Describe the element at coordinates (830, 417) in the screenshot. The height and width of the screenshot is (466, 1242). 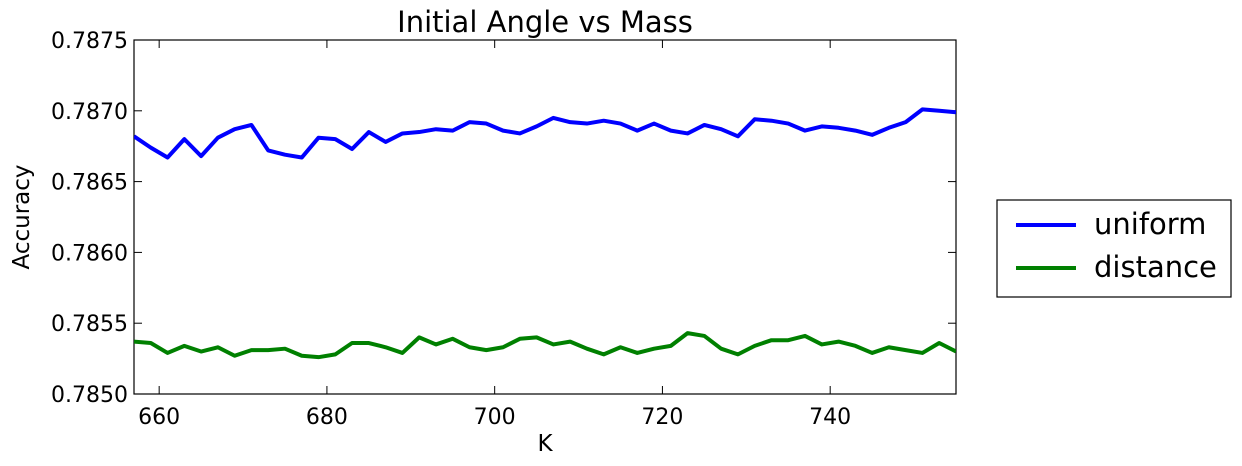
I see `x-tick-label: 740` at that location.